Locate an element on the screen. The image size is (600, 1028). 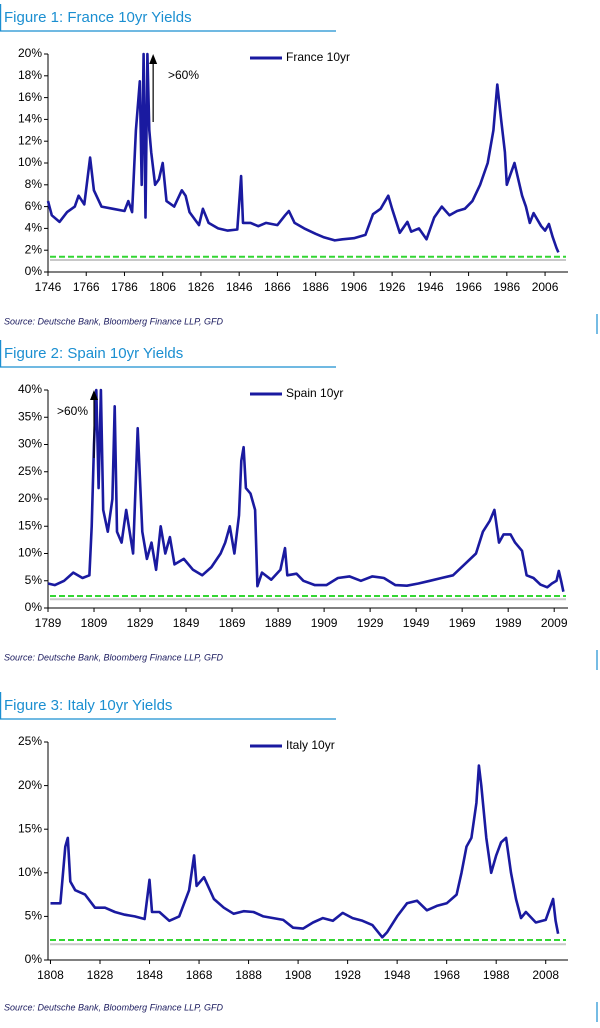
x-tick-label: 2006 is located at coordinates (545, 287).